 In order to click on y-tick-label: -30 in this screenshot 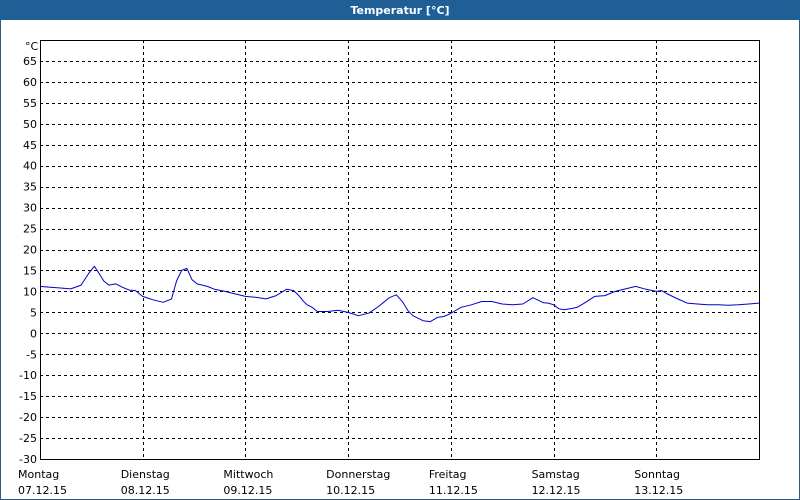, I will do `click(28, 459)`.